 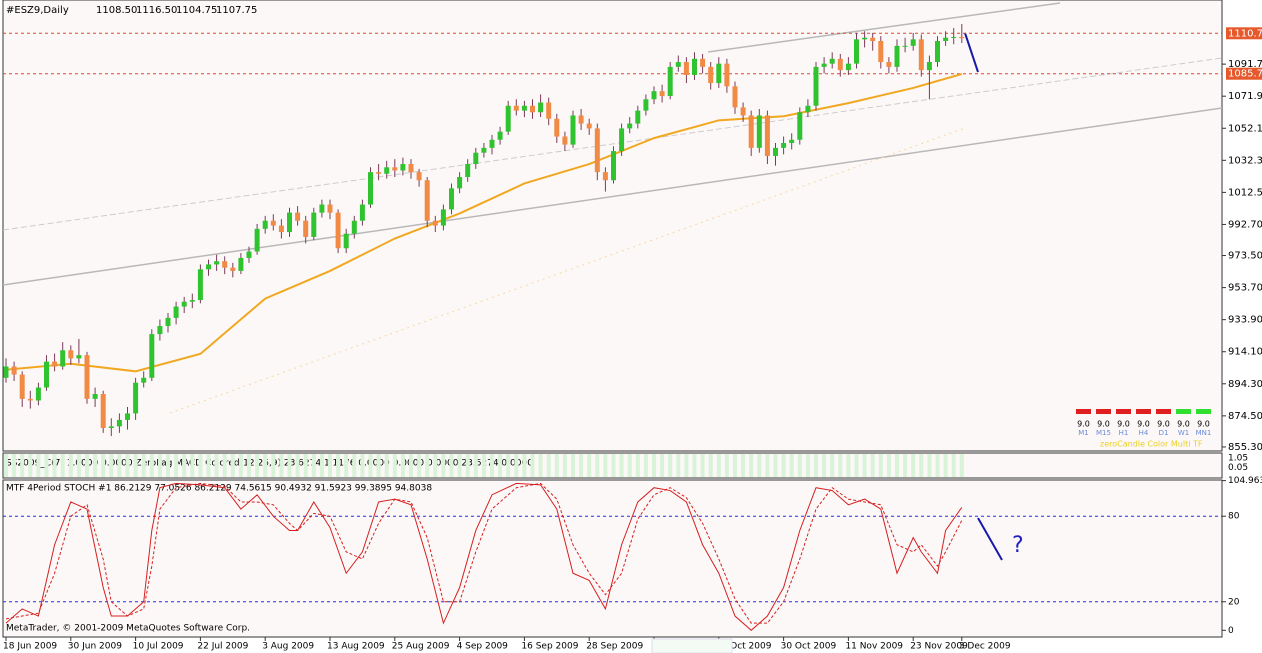 I want to click on y-tick-label: 855.30, so click(x=1245, y=447).